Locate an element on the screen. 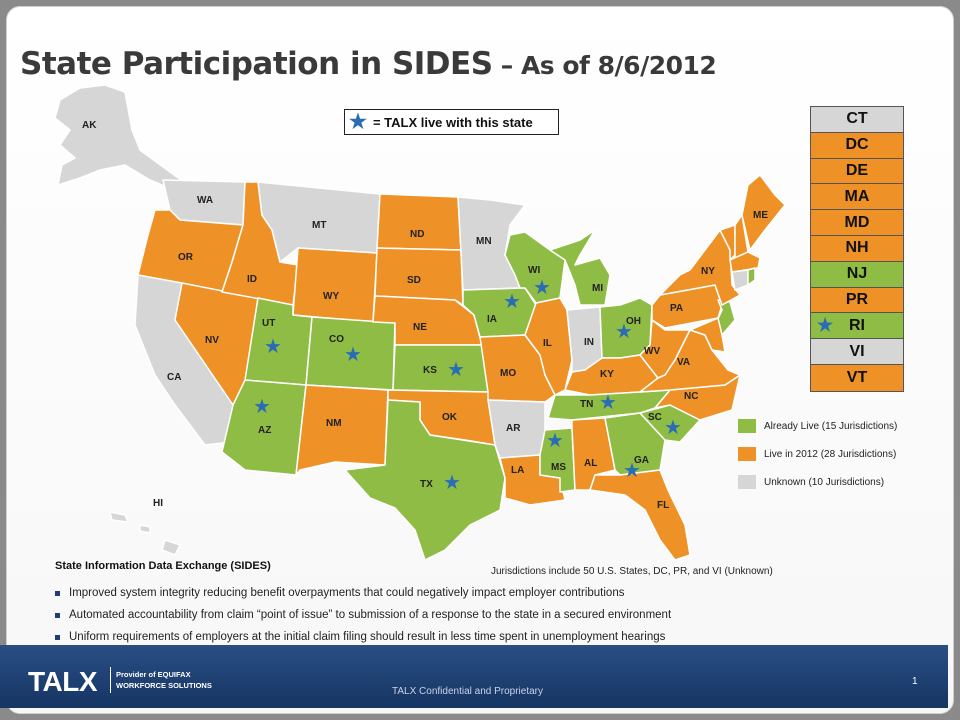 The image size is (960, 720). jurisdiction-row-dc: DC is located at coordinates (857, 145).